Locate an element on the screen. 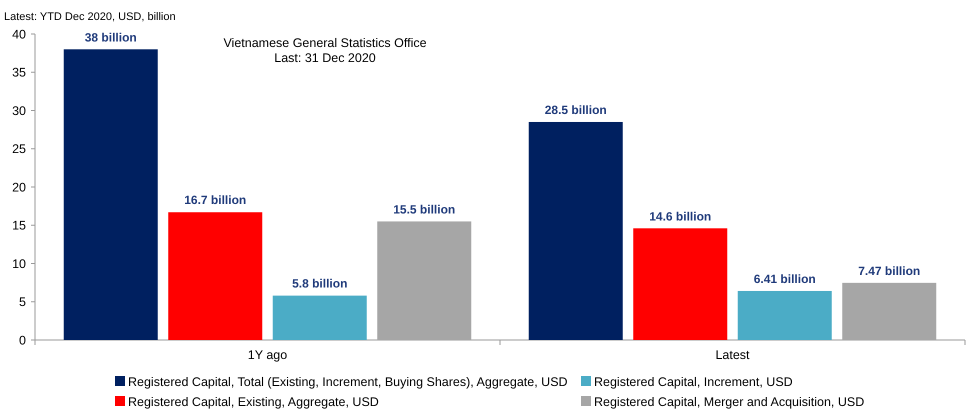 Image resolution: width=966 pixels, height=412 pixels. data-label: 7.47 billion is located at coordinates (889, 271).